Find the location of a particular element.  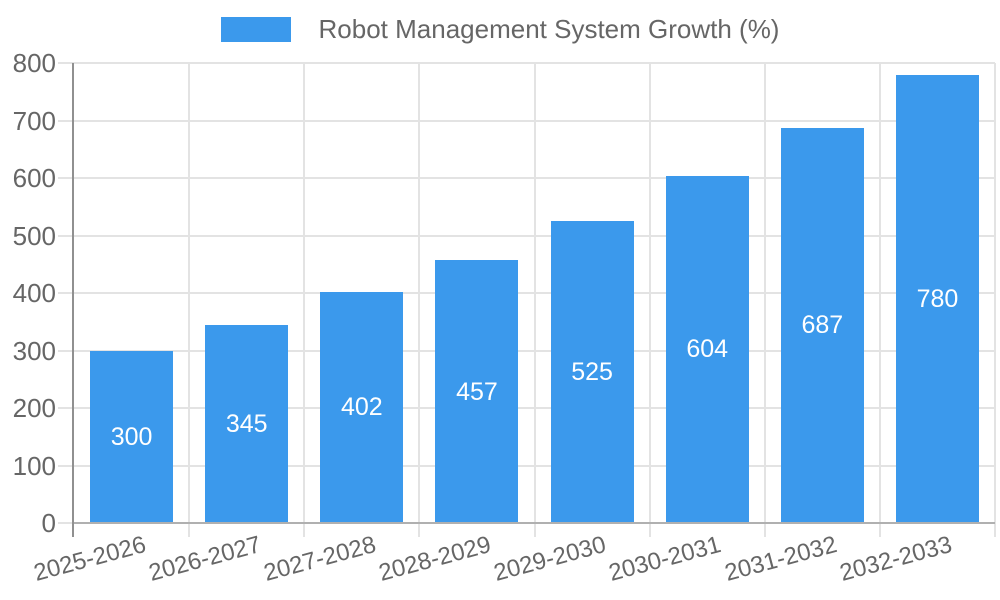

bar-value-label: 345 is located at coordinates (246, 423).